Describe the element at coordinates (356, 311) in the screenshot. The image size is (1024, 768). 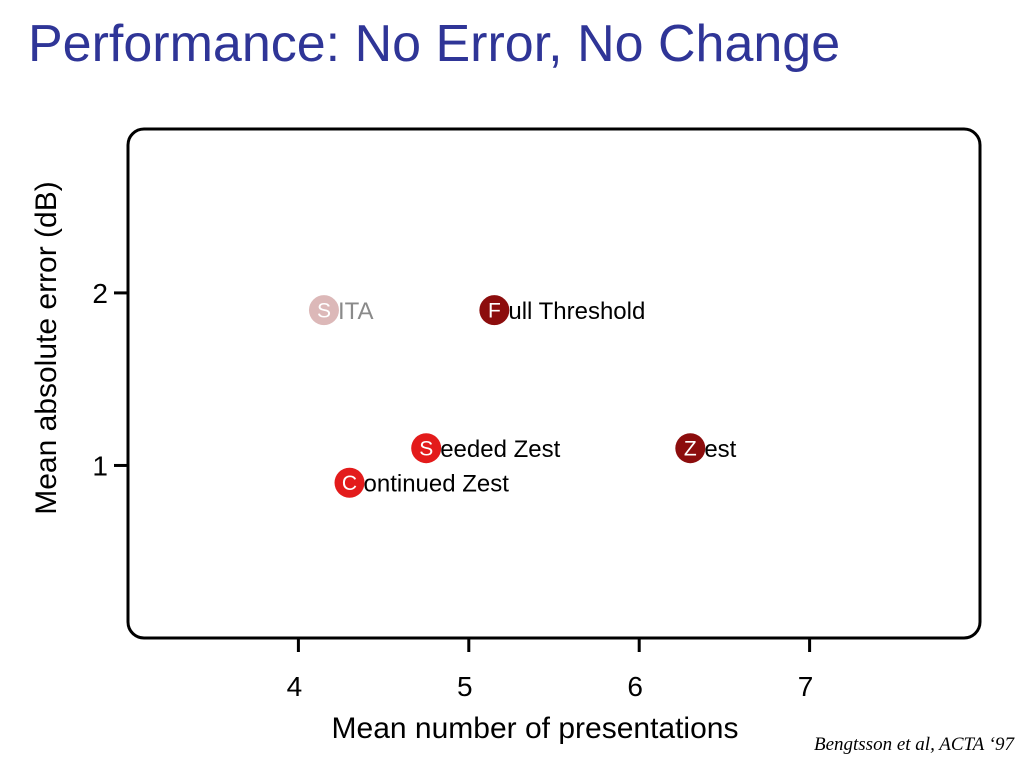
I see `point-label: ITA` at that location.